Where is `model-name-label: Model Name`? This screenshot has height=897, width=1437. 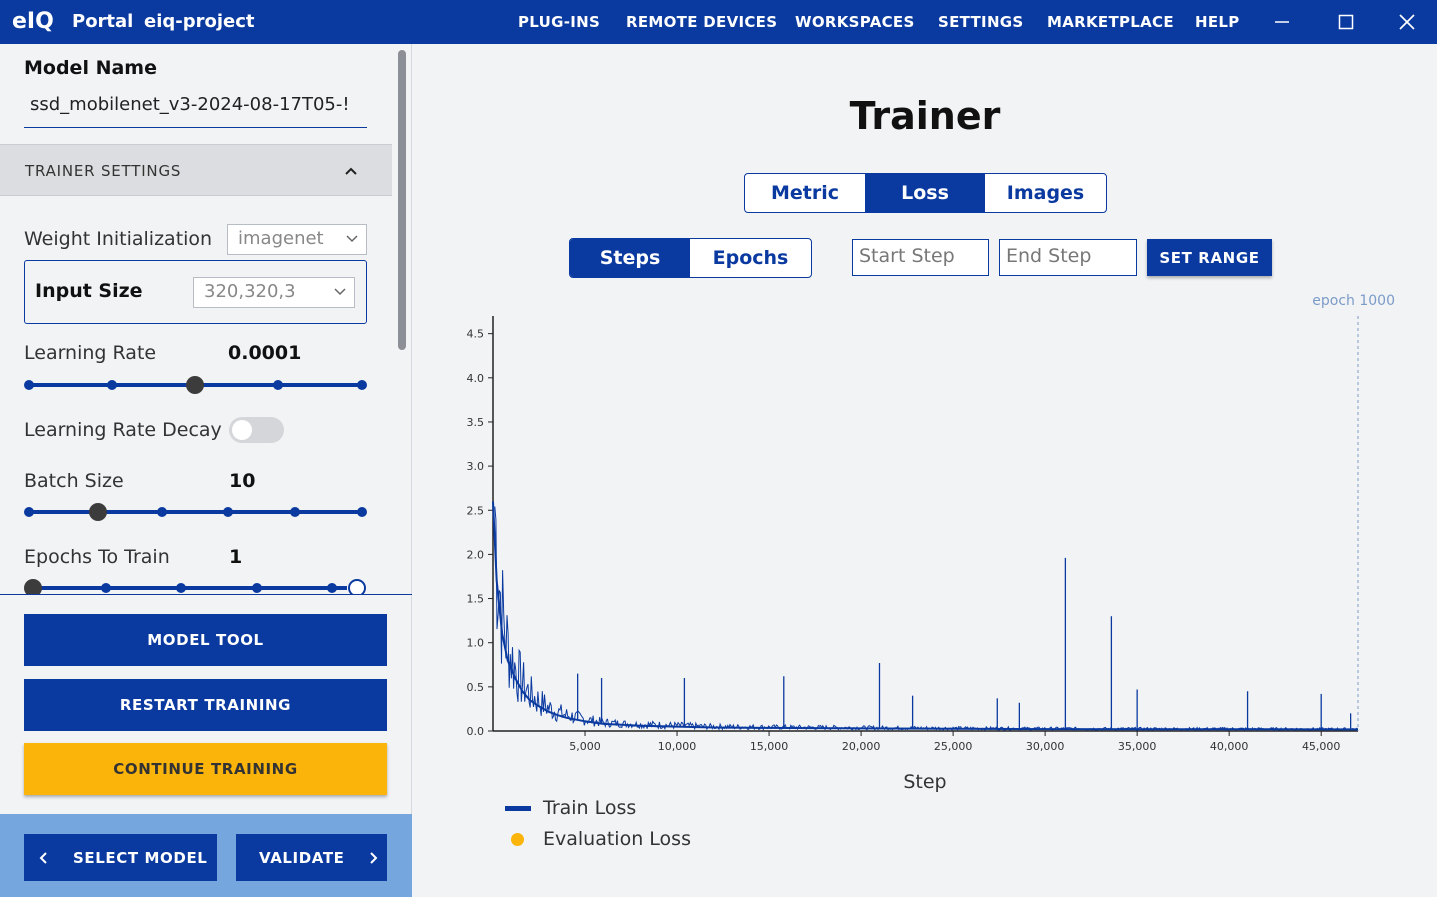
model-name-label: Model Name is located at coordinates (90, 68).